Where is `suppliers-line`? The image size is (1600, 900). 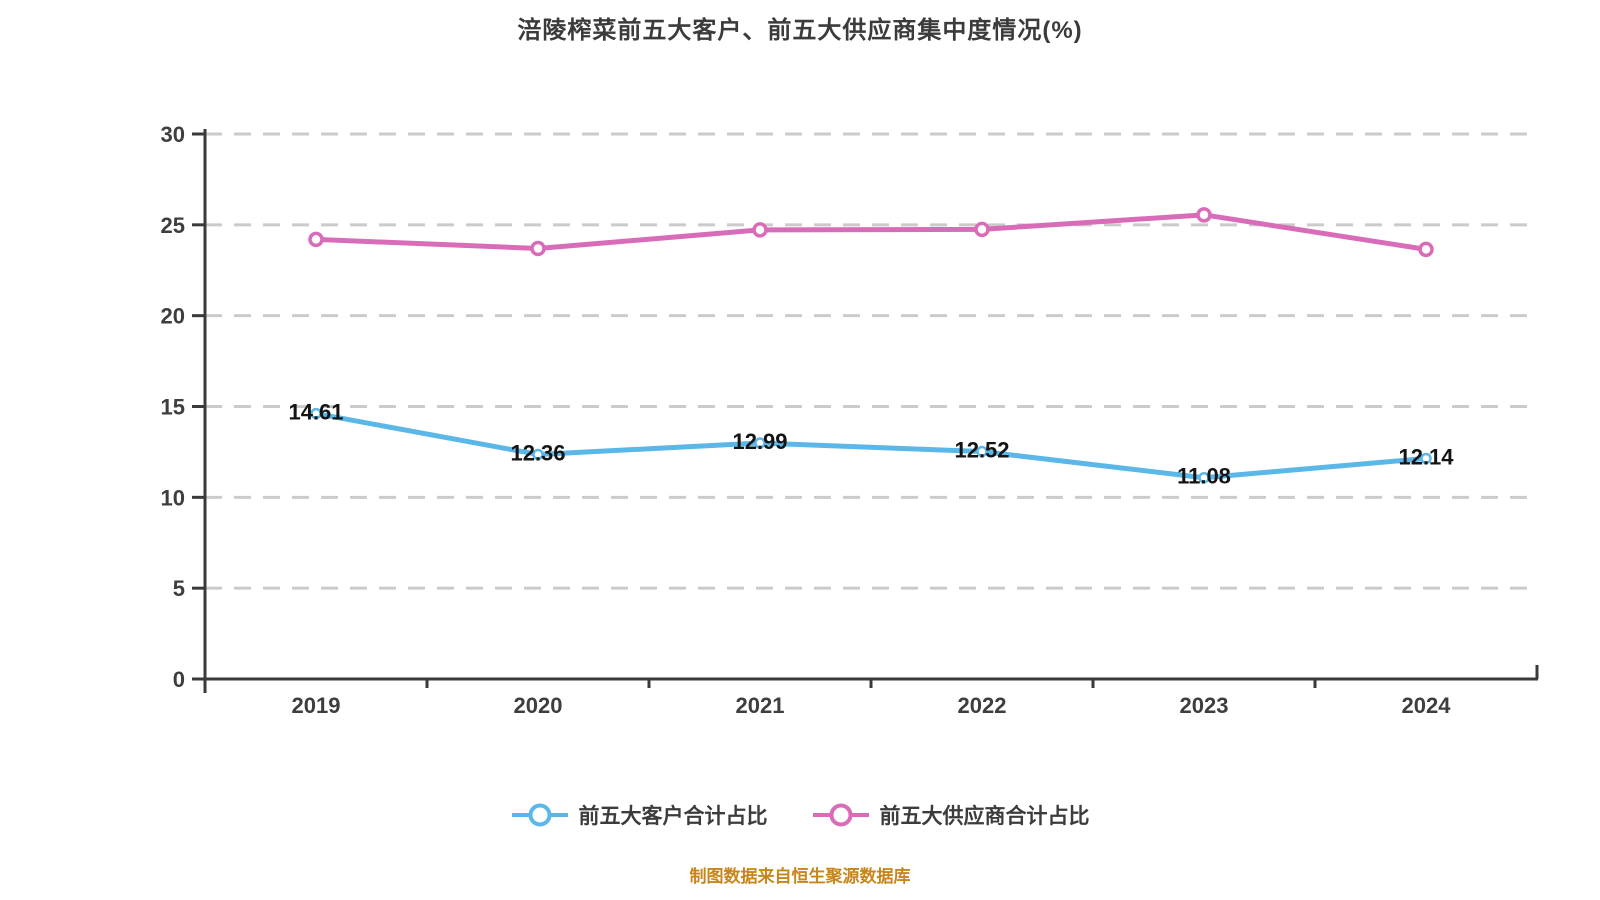 suppliers-line is located at coordinates (871, 232).